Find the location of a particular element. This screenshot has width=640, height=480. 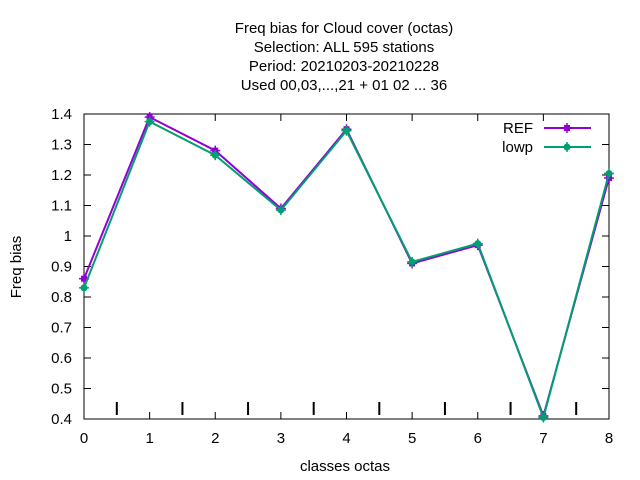

y-tick-label: 1.1 is located at coordinates (61, 206).